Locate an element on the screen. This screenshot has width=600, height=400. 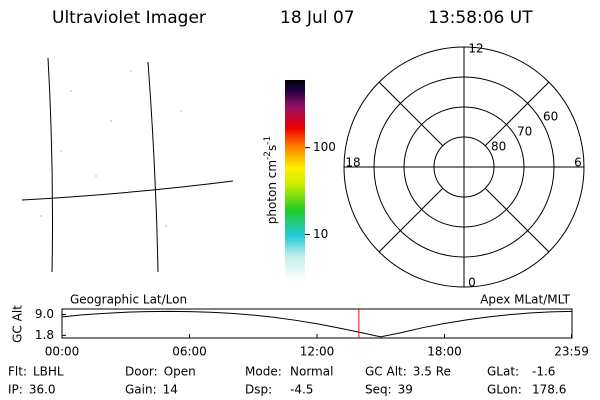
field-label: Dsp: is located at coordinates (258, 390).